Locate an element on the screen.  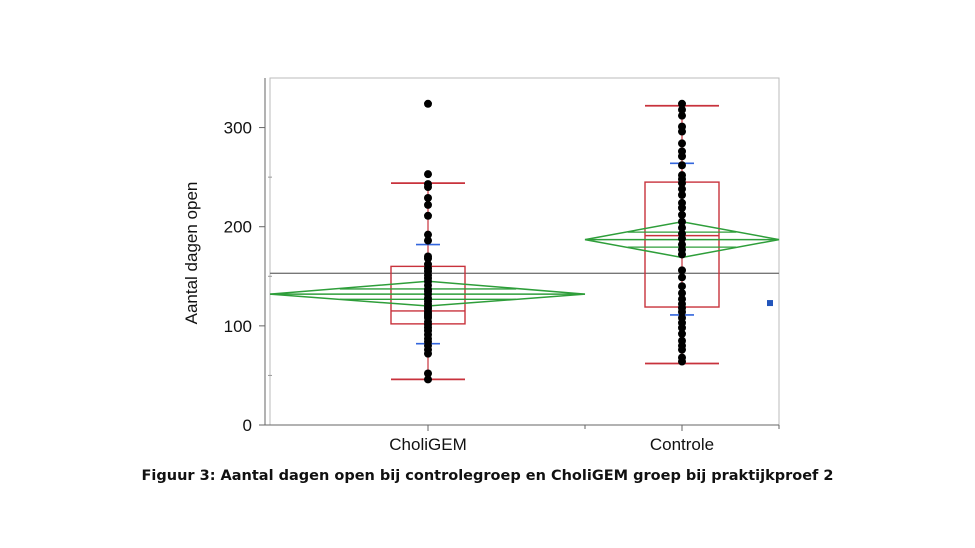
y-axis-title: Aantal dagen open is located at coordinates (191, 253).